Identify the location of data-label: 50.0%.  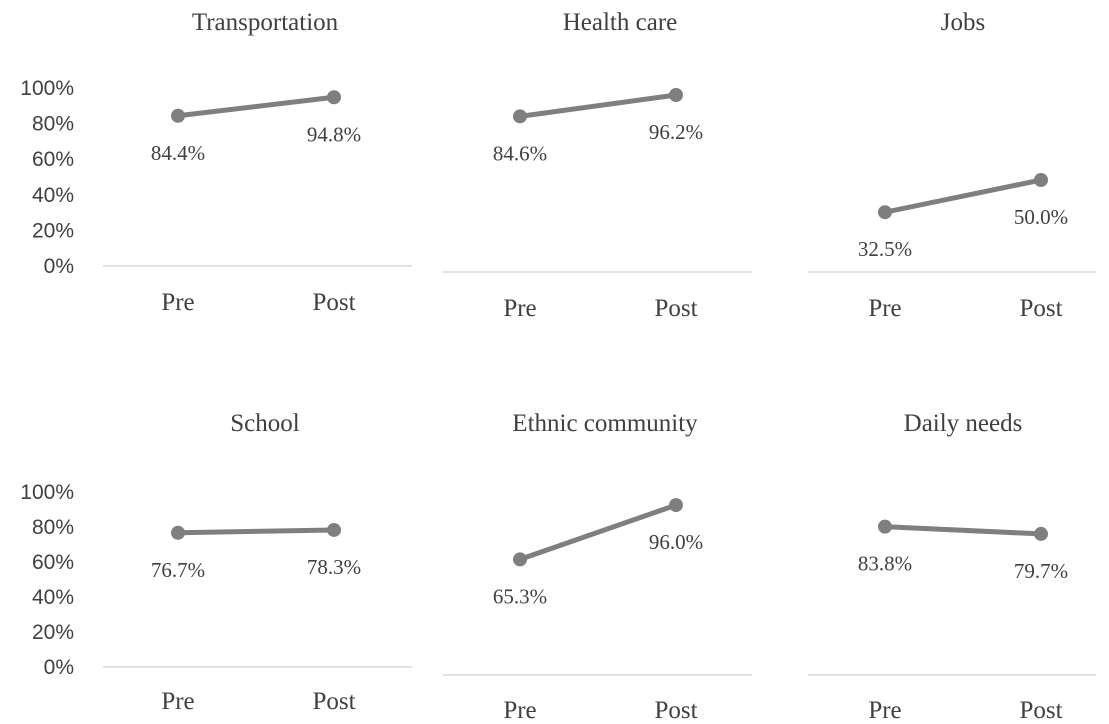
(1041, 217).